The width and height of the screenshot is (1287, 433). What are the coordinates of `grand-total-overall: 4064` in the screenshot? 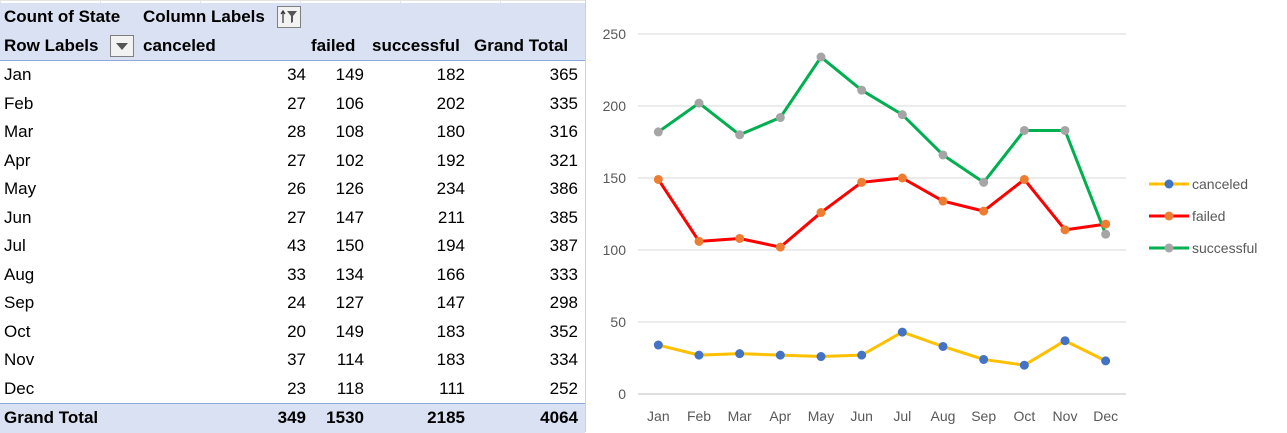 It's located at (559, 417).